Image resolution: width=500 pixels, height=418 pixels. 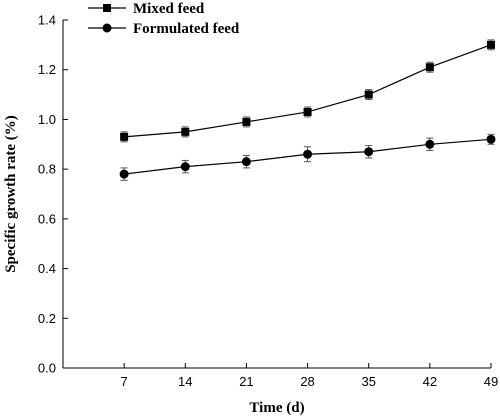 What do you see at coordinates (186, 29) in the screenshot?
I see `legend-label-formulated-feed: Formulated feed` at bounding box center [186, 29].